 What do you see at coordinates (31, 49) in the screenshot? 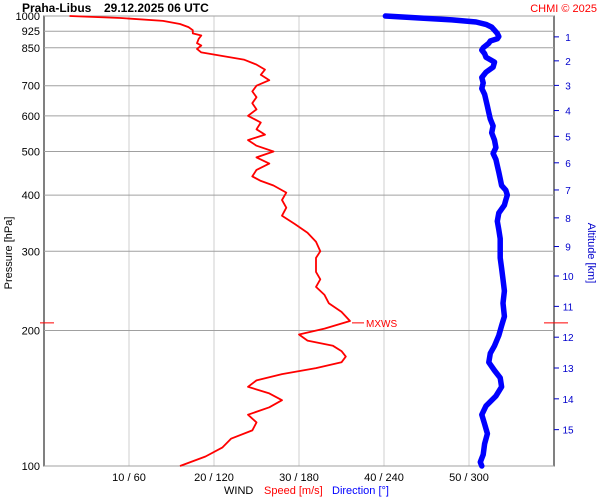
I see `pressure-tick-label: 850` at bounding box center [31, 49].